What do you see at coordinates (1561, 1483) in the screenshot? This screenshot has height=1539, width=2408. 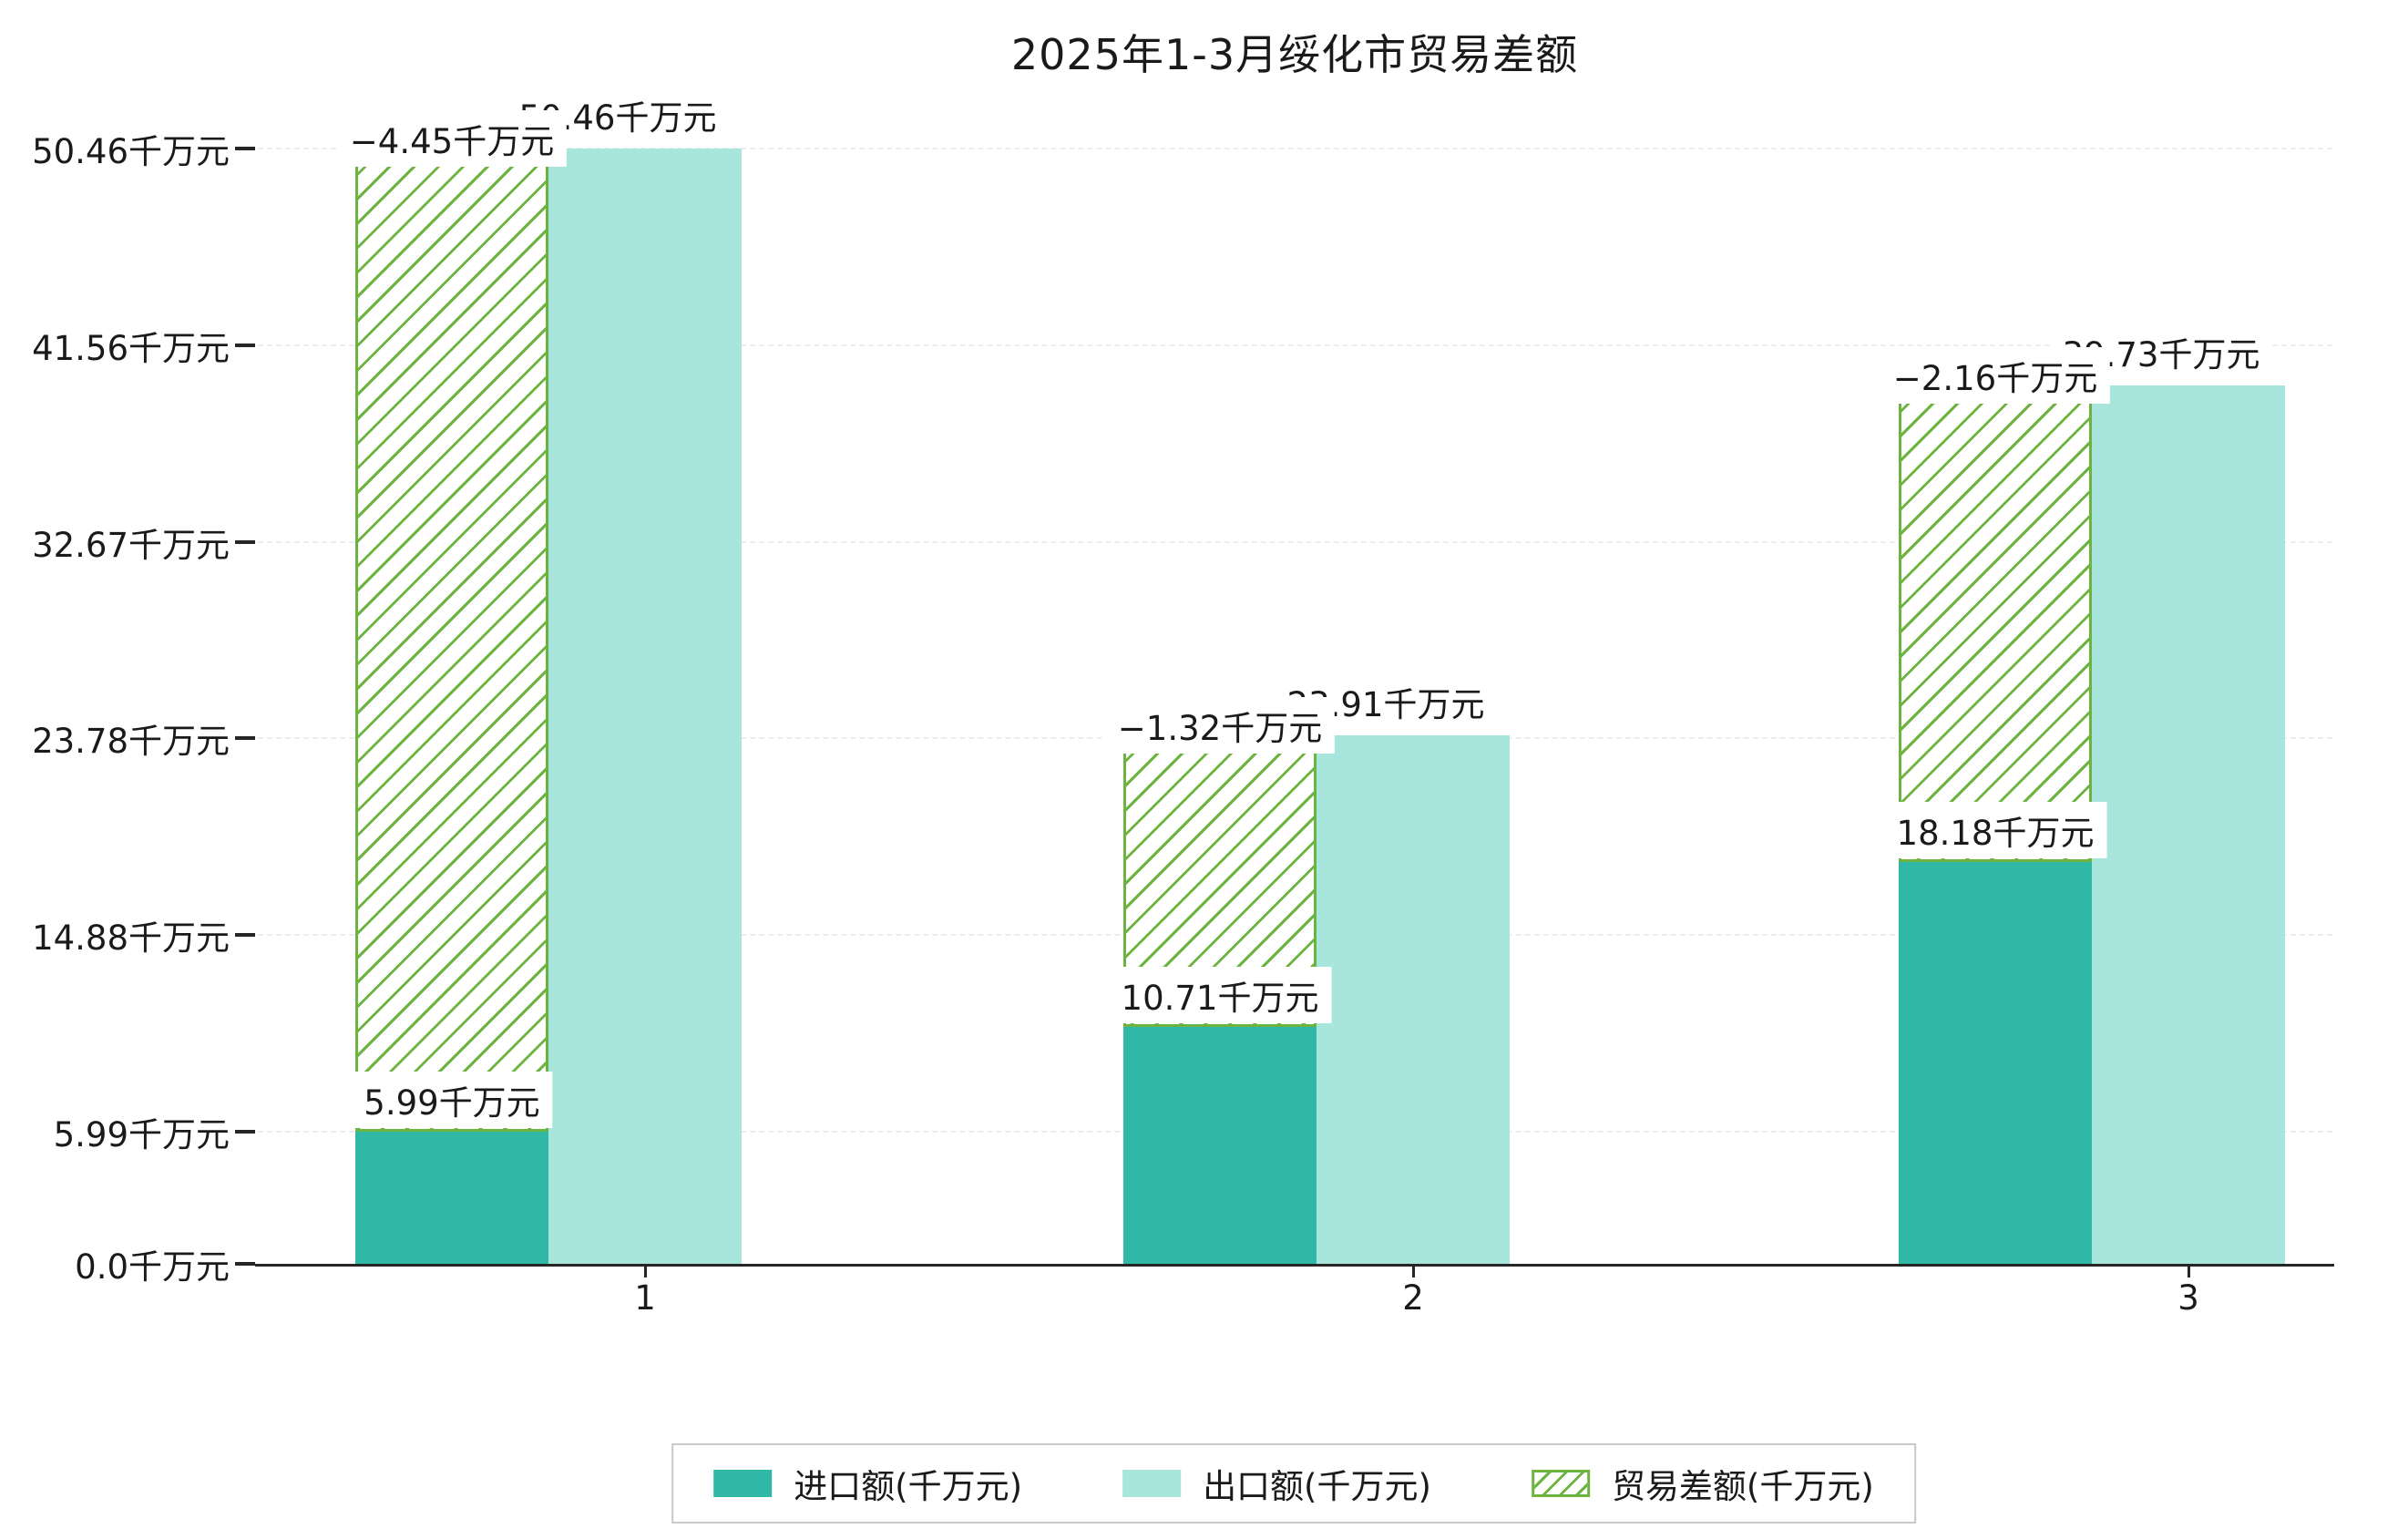 I see `trade-balance-swatch-icon` at bounding box center [1561, 1483].